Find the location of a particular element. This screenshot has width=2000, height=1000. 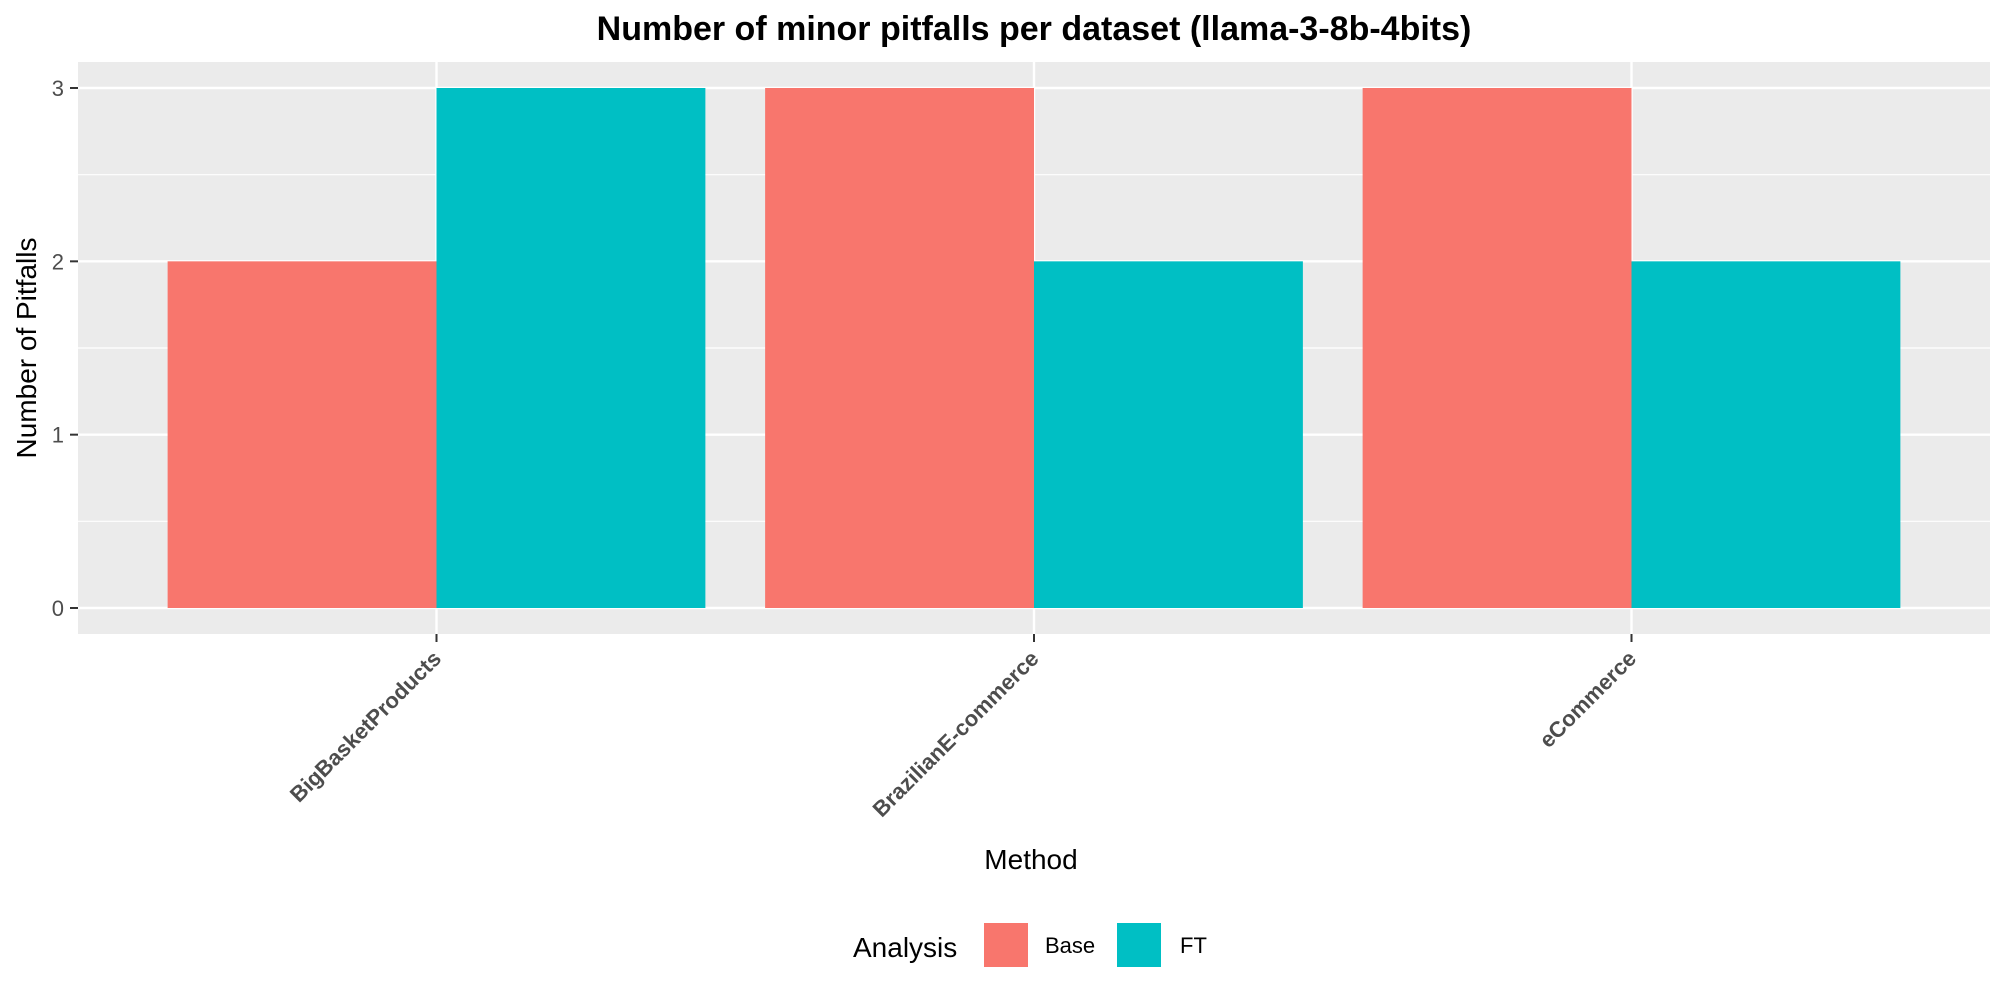

legend-title: Analysis is located at coordinates (905, 947).